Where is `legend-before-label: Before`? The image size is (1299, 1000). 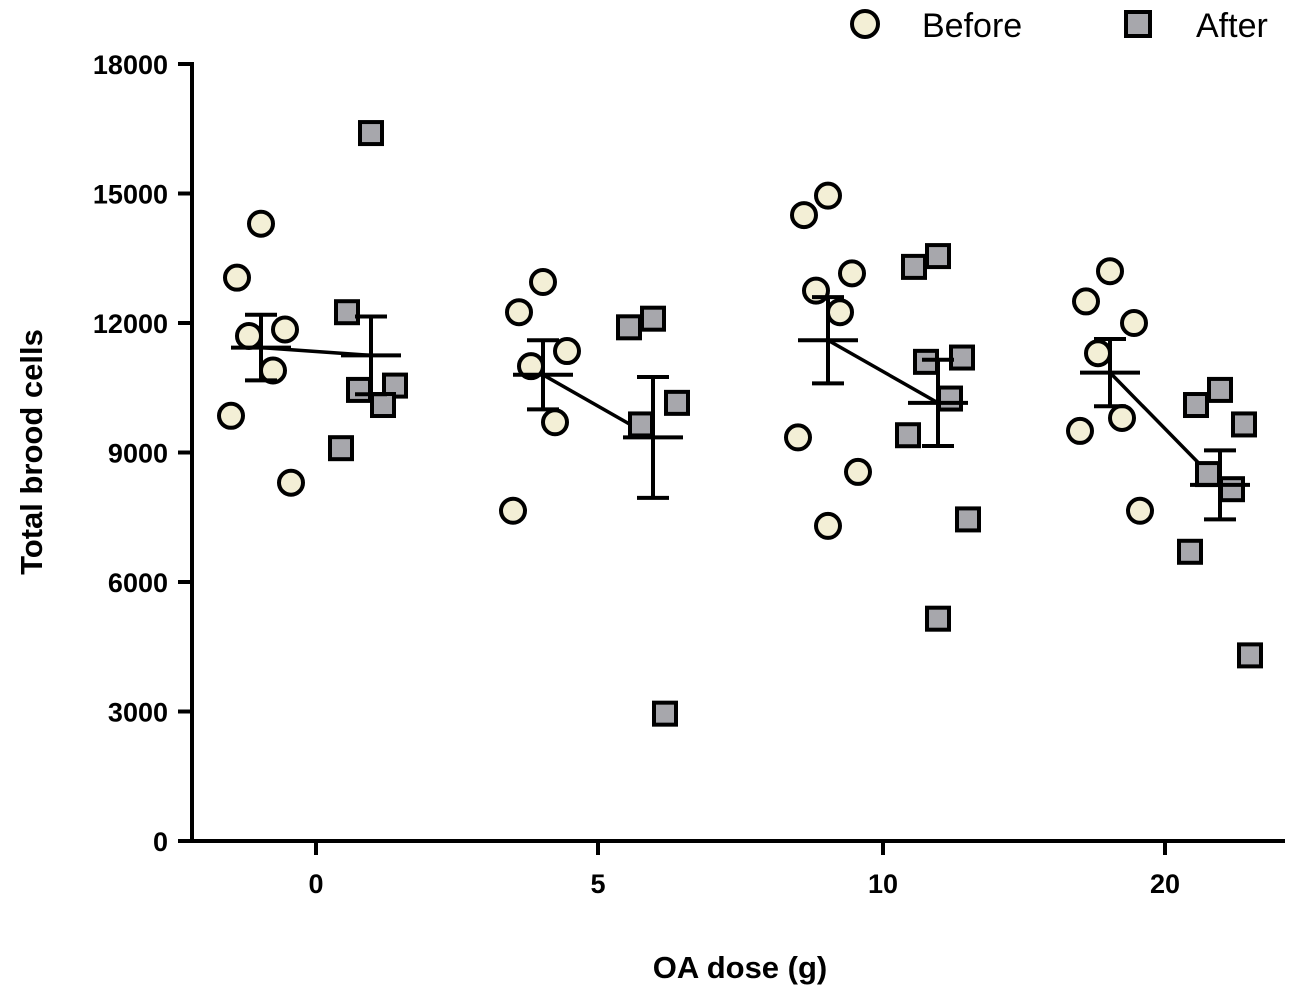 legend-before-label: Before is located at coordinates (972, 26).